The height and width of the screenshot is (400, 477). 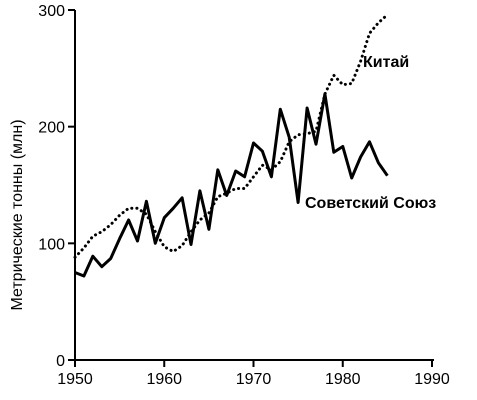 I want to click on x-tick-label: 1990, so click(x=432, y=379).